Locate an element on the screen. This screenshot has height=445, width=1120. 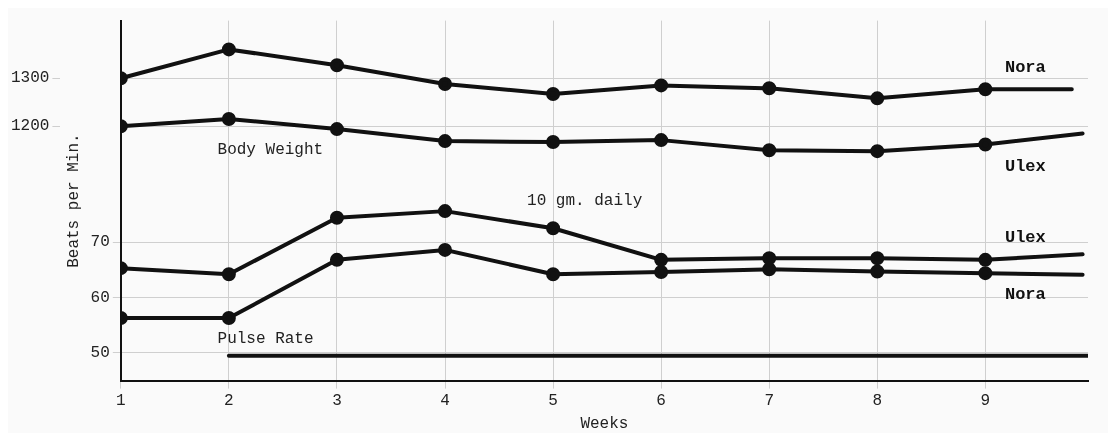
x-tick-label: 7 is located at coordinates (769, 401).